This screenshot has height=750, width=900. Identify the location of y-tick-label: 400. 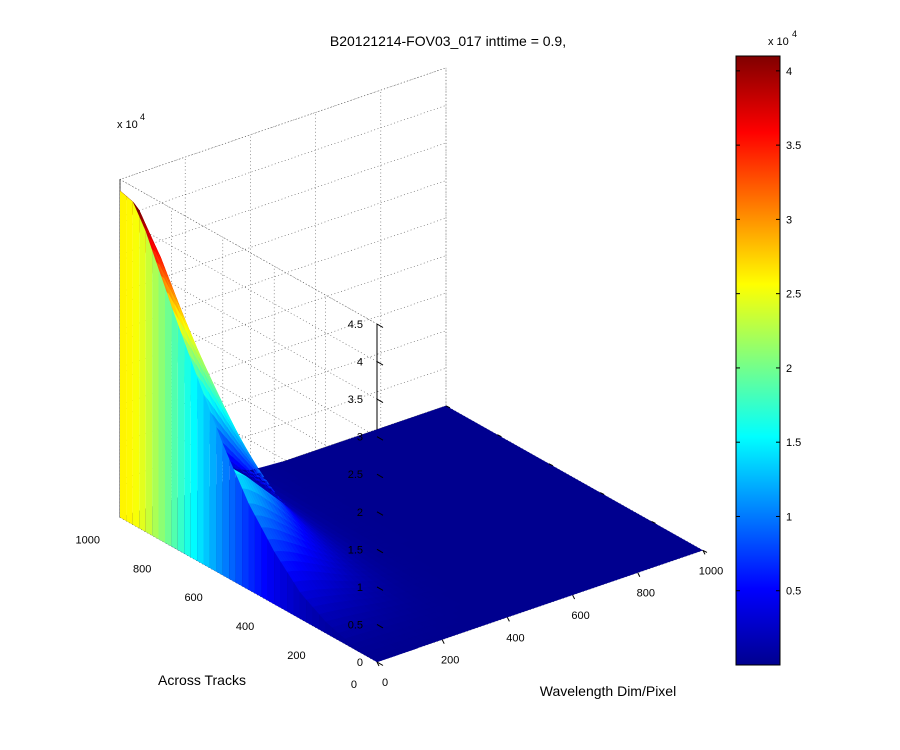
(245, 627).